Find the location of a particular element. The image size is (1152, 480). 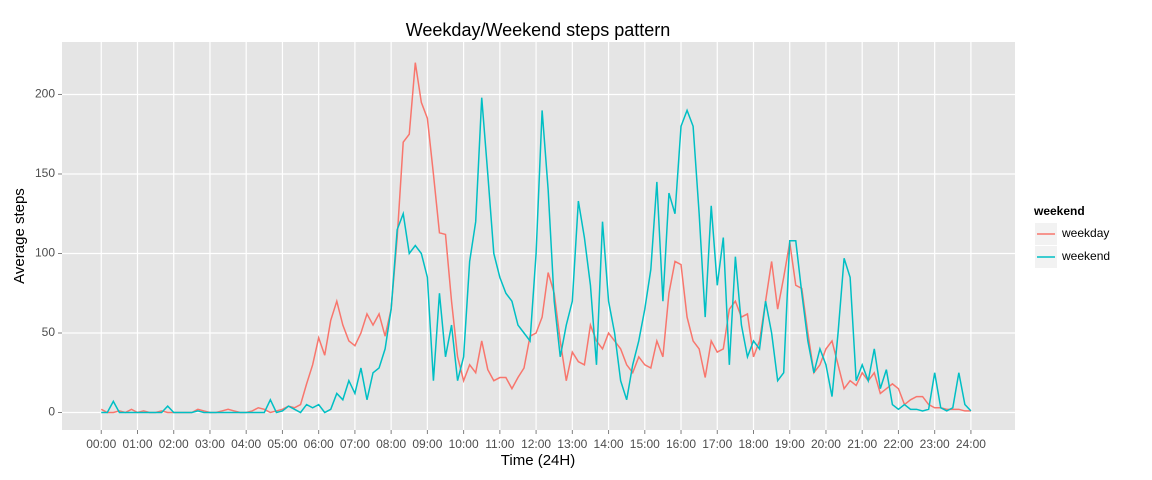

x-tick-label: 11:00 is located at coordinates (499, 444).